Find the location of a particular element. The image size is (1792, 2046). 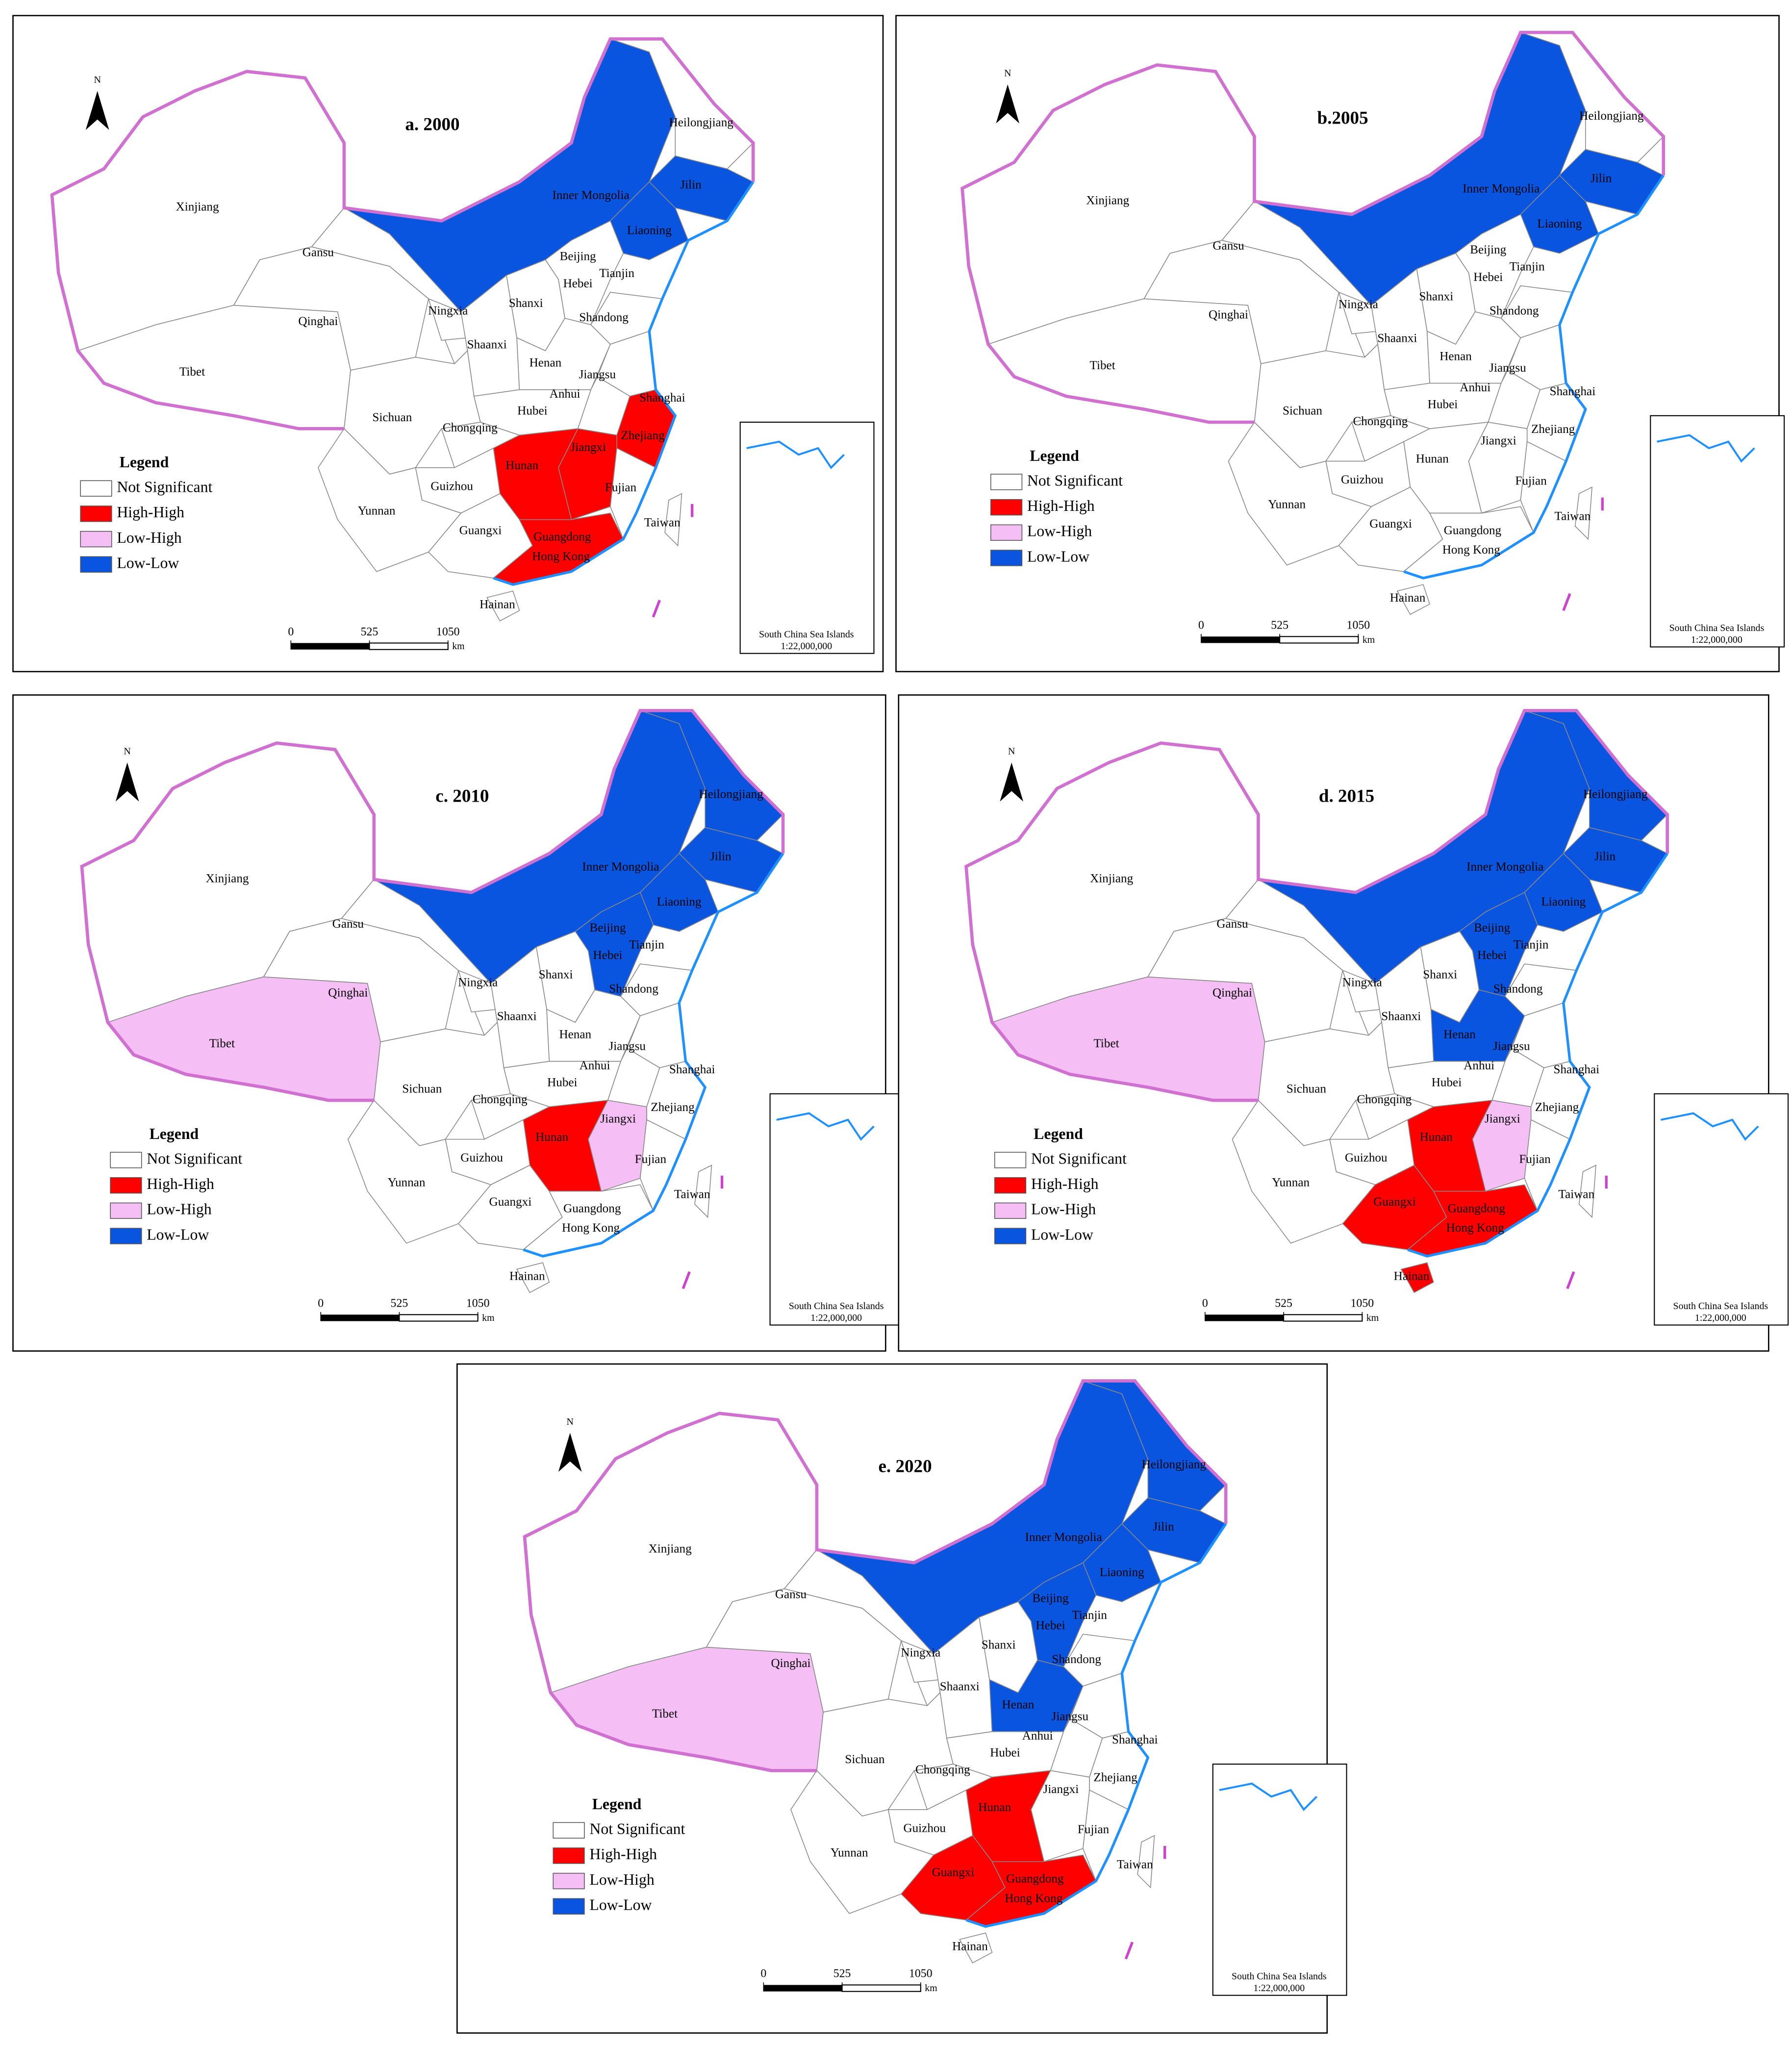

panel-title: a. 2000 is located at coordinates (432, 125).